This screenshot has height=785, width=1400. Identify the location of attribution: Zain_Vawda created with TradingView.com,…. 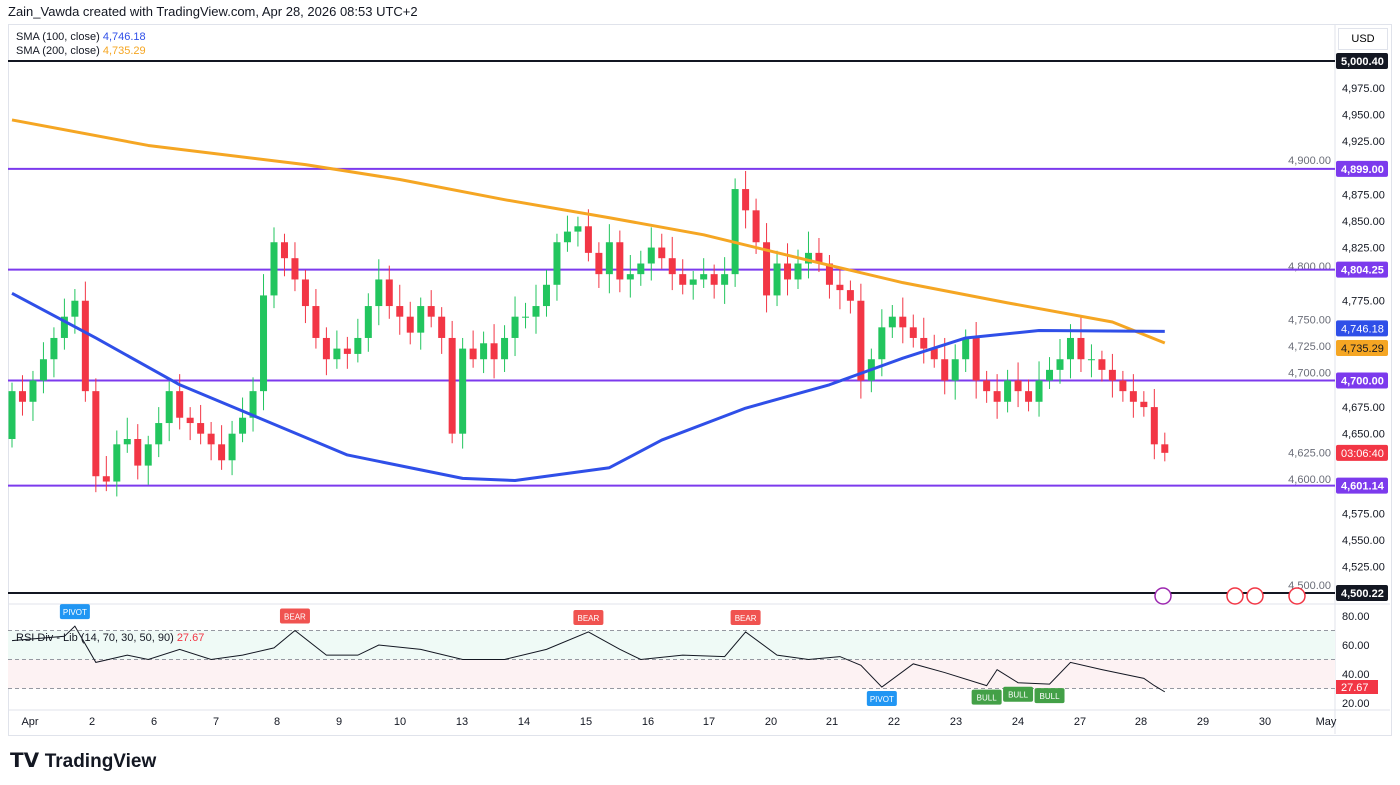
(213, 11).